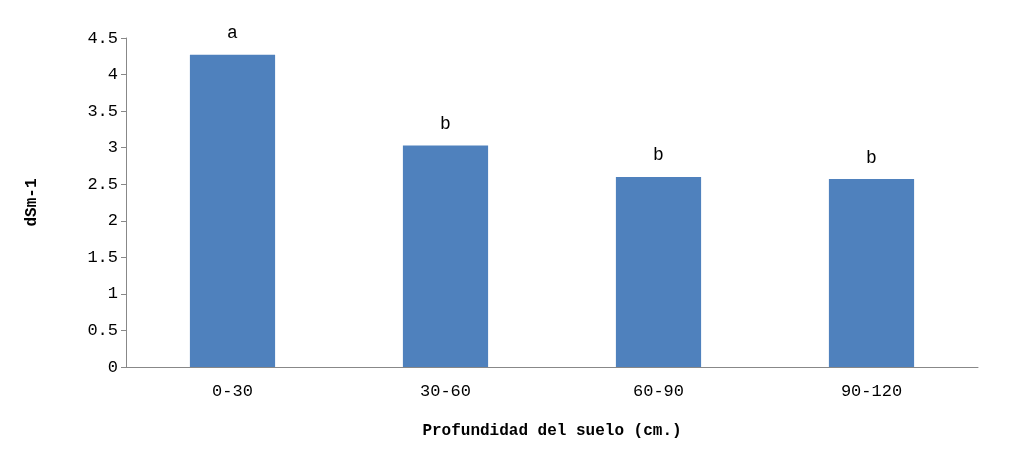 This screenshot has width=1026, height=472. I want to click on x-tick-label: 30-60, so click(445, 391).